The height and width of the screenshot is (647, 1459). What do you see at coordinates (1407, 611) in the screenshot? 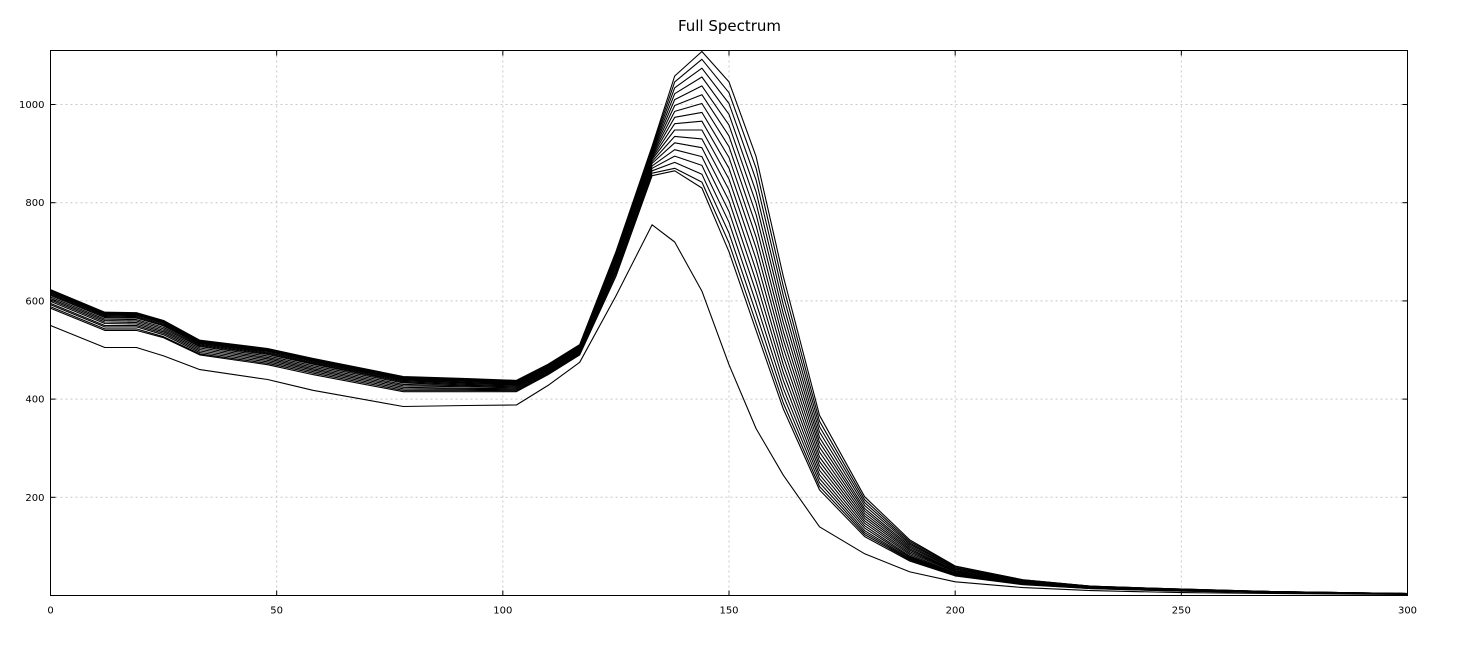
I see `x-tick-label: 300` at bounding box center [1407, 611].